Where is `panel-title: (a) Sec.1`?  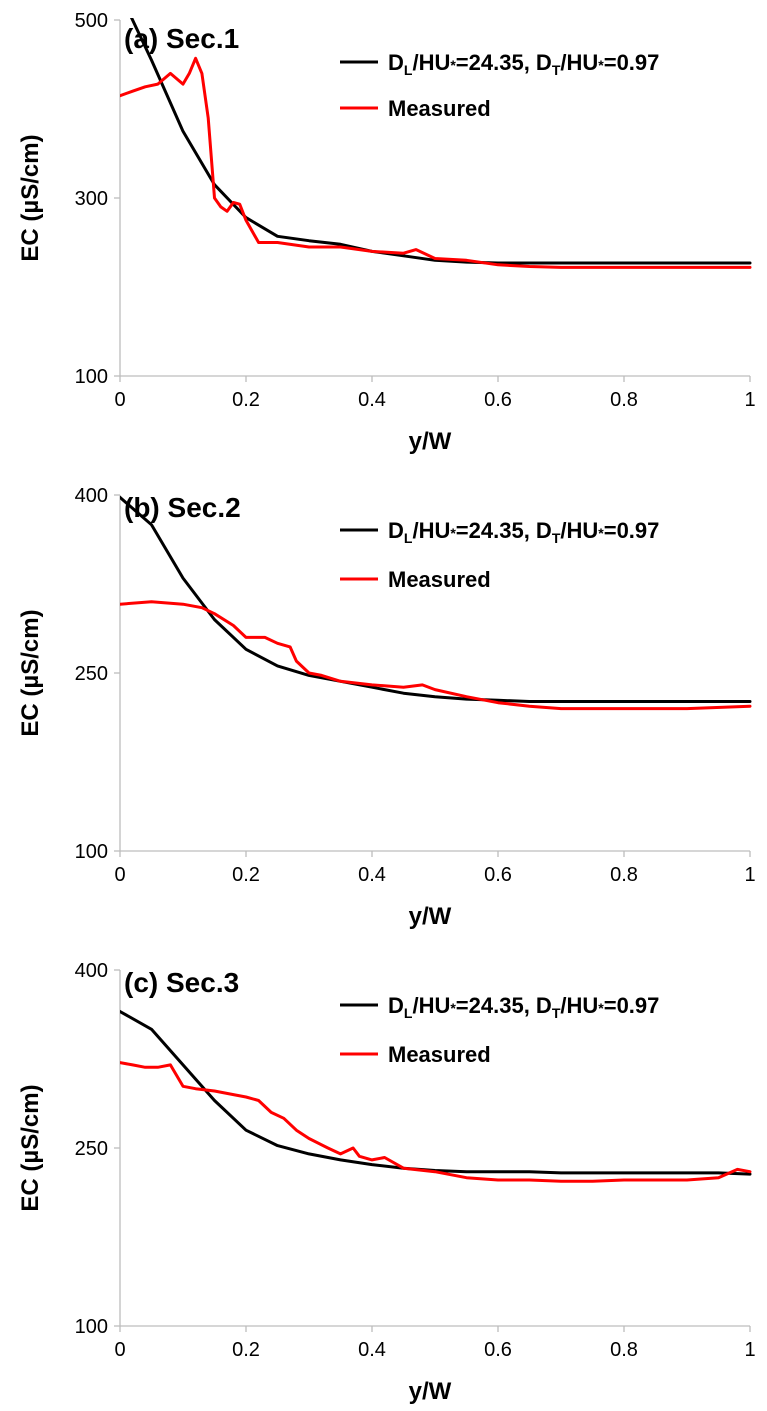 panel-title: (a) Sec.1 is located at coordinates (181, 38).